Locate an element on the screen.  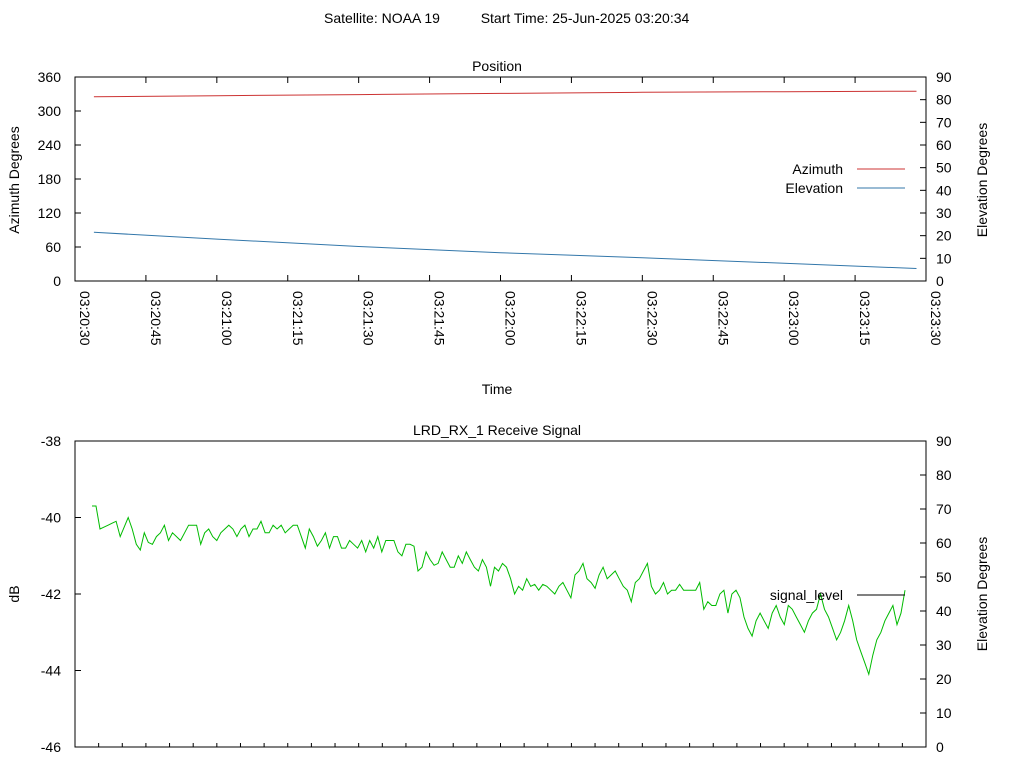
position-y2tick-label: 40 is located at coordinates (944, 190).